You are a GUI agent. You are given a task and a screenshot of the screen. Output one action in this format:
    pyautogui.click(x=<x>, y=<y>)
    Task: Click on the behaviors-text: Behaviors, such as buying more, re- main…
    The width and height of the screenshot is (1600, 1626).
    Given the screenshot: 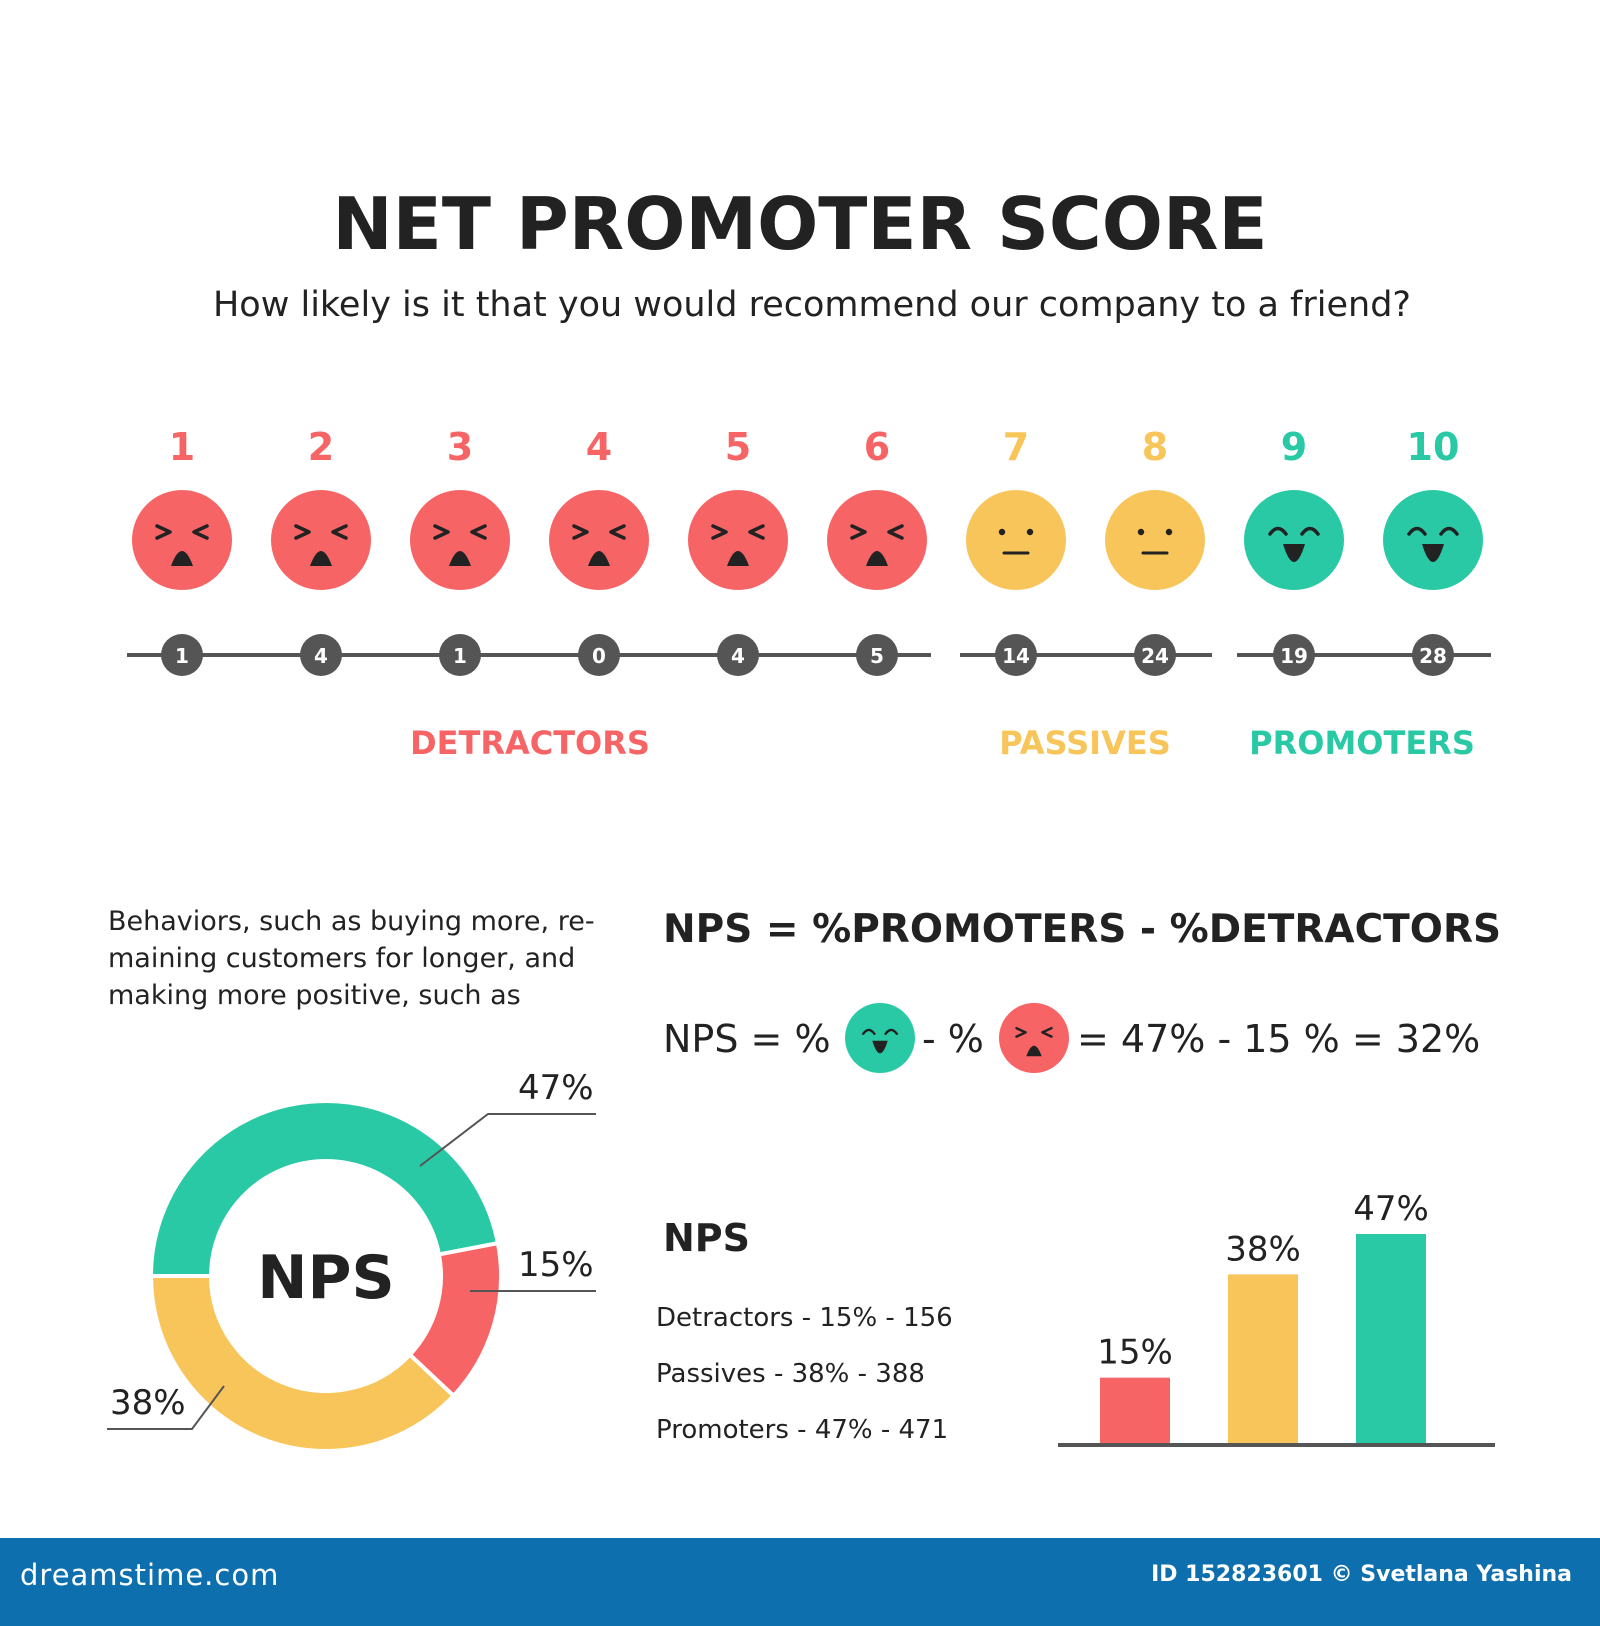 What is the action you would take?
    pyautogui.click(x=355, y=958)
    